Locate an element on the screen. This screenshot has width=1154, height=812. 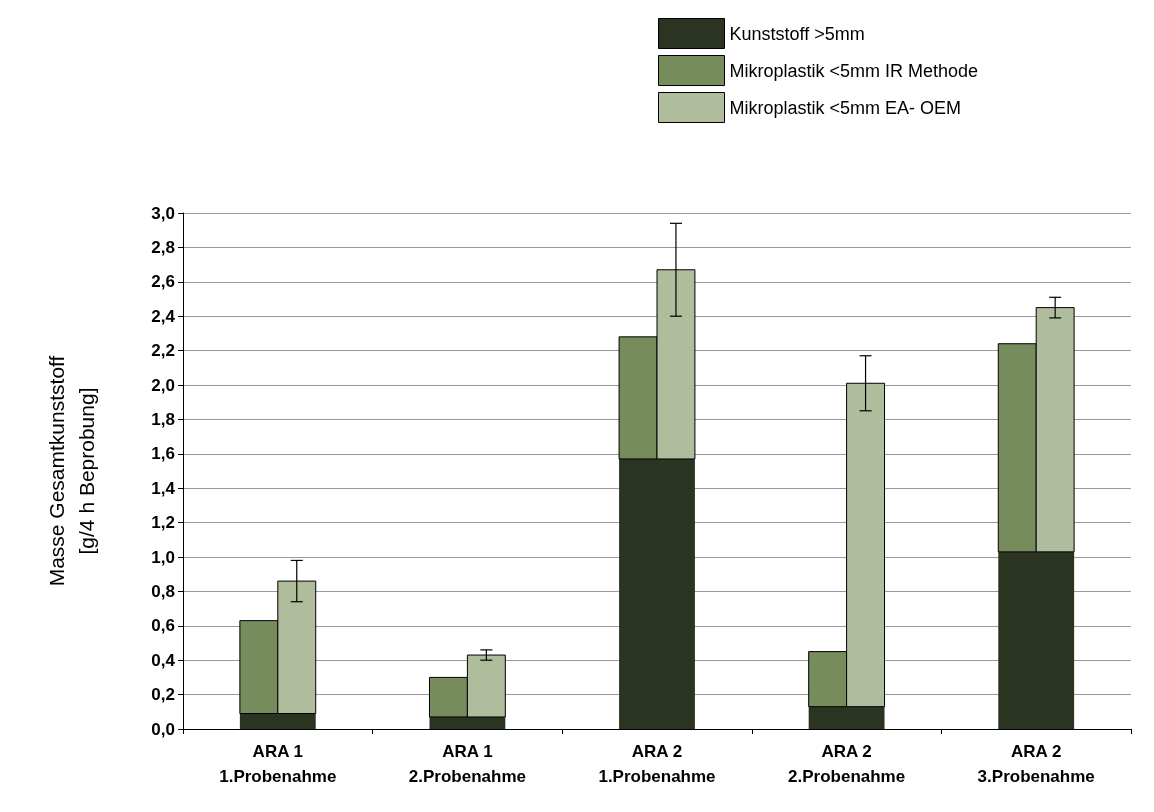
y-tick-label: 2,2 is located at coordinates (163, 351).